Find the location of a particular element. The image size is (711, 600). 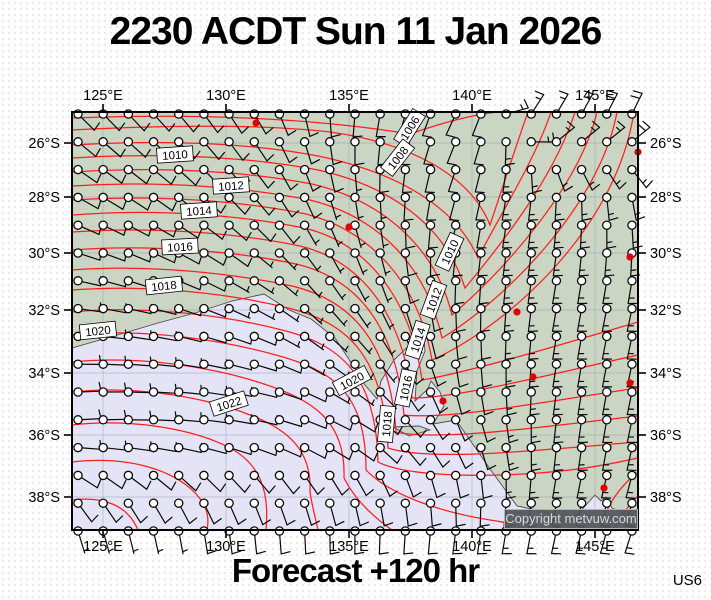

forecast-hour-label: Forecast +120 hr is located at coordinates (355, 570).